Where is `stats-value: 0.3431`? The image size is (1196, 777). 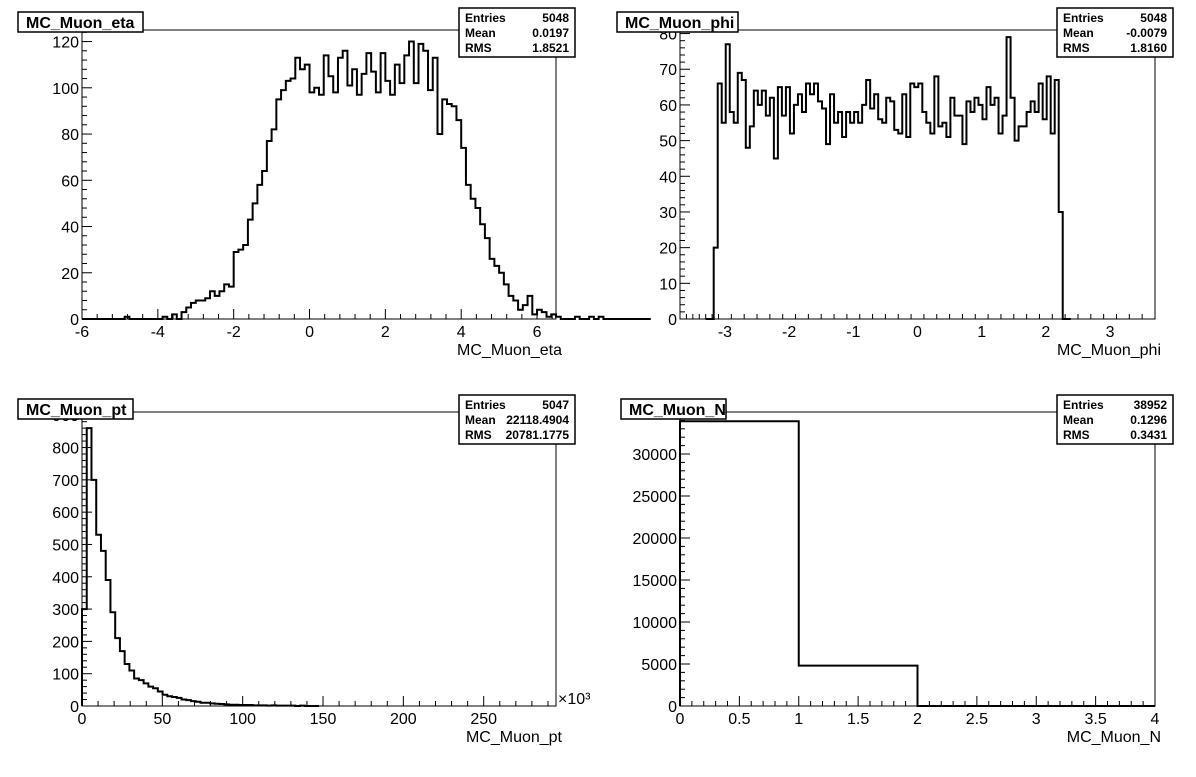 stats-value: 0.3431 is located at coordinates (1148, 435).